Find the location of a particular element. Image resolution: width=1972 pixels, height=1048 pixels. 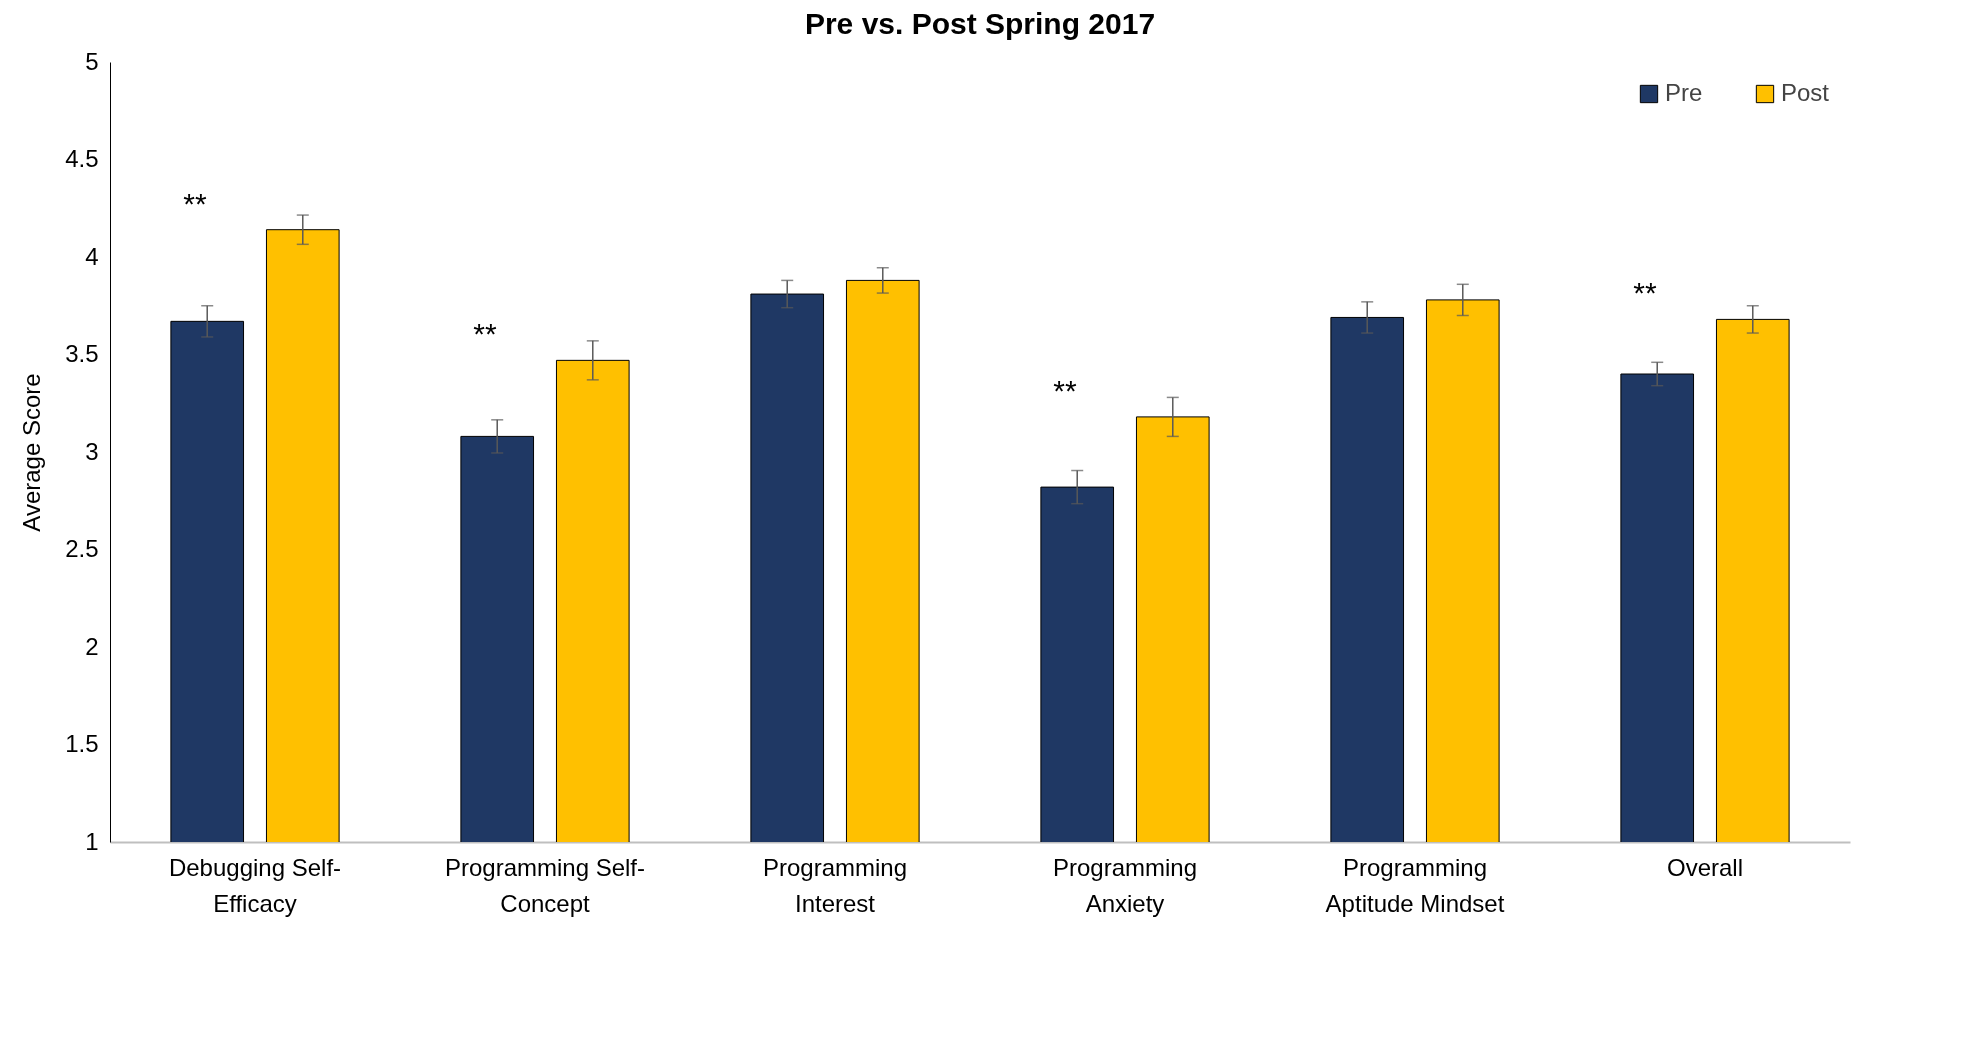

chart-title: Pre vs. Post Spring 2017 is located at coordinates (980, 23).